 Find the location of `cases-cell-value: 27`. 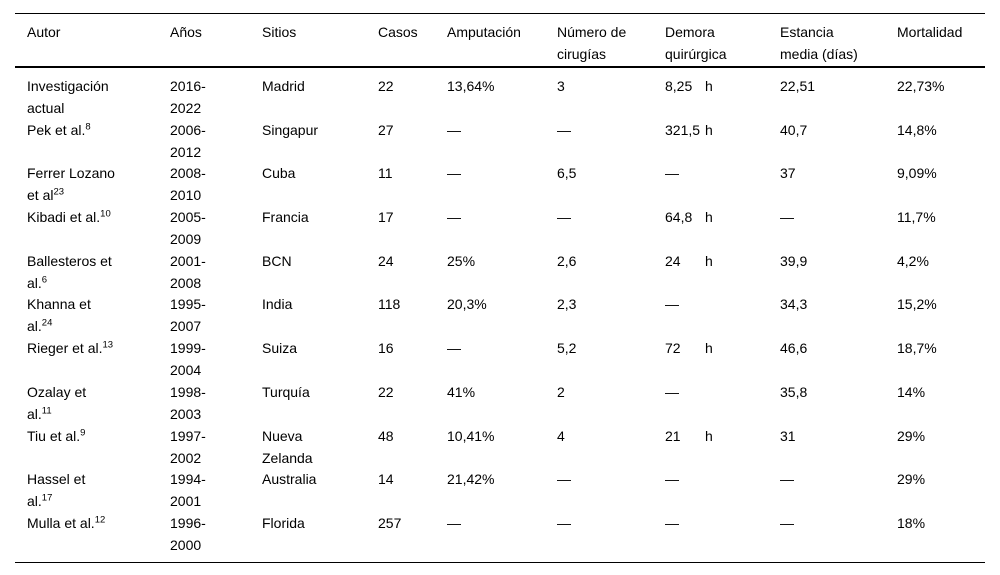

cases-cell-value: 27 is located at coordinates (386, 129).